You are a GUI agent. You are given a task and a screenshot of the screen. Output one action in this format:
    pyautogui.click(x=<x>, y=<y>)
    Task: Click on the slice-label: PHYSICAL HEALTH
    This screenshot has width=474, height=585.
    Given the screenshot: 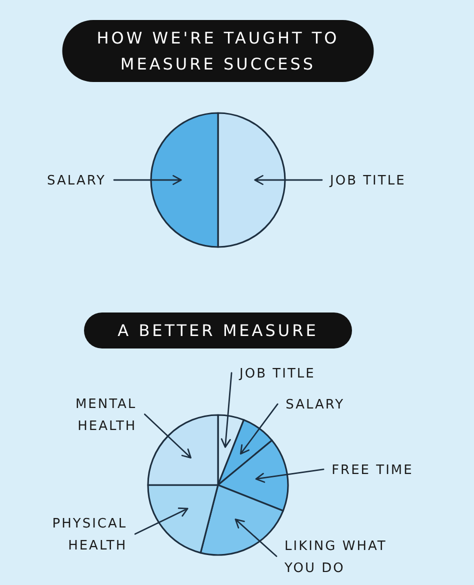 What is the action you would take?
    pyautogui.click(x=90, y=535)
    